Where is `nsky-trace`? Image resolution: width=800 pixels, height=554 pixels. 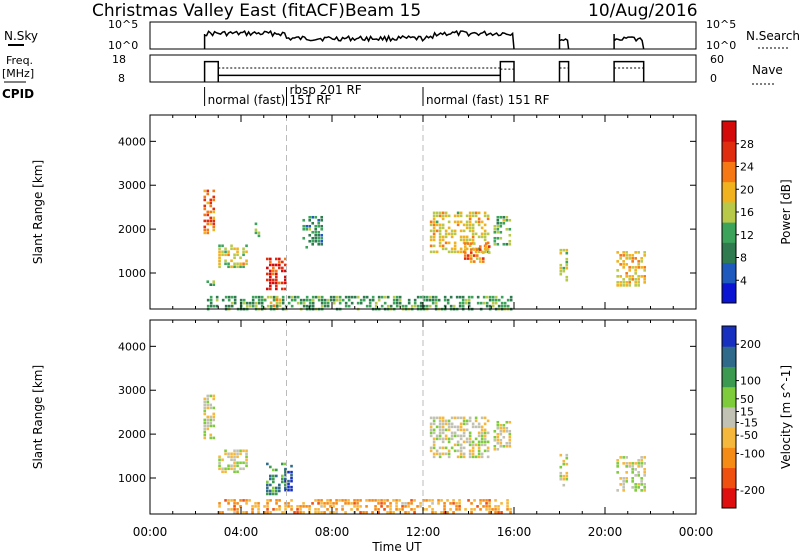 nsky-trace is located at coordinates (629, 42).